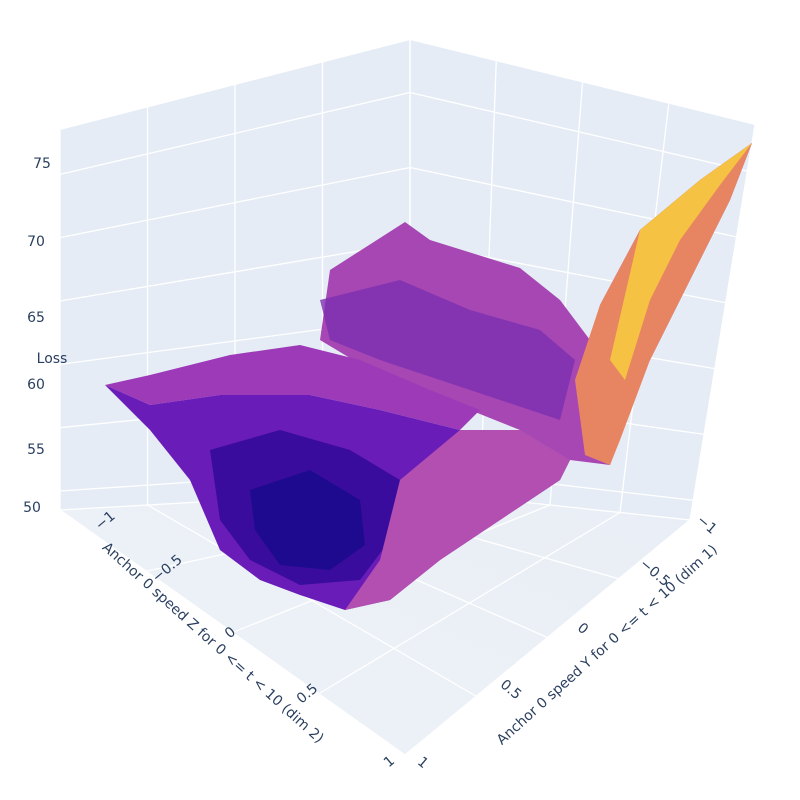  Describe the element at coordinates (510, 690) in the screenshot. I see `y-tick-label: 0.5` at that location.